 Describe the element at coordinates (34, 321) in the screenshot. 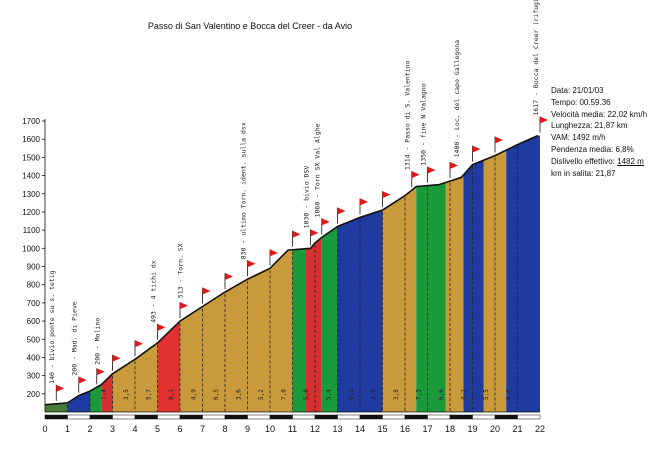

I see `y-tick-label: 600` at that location.